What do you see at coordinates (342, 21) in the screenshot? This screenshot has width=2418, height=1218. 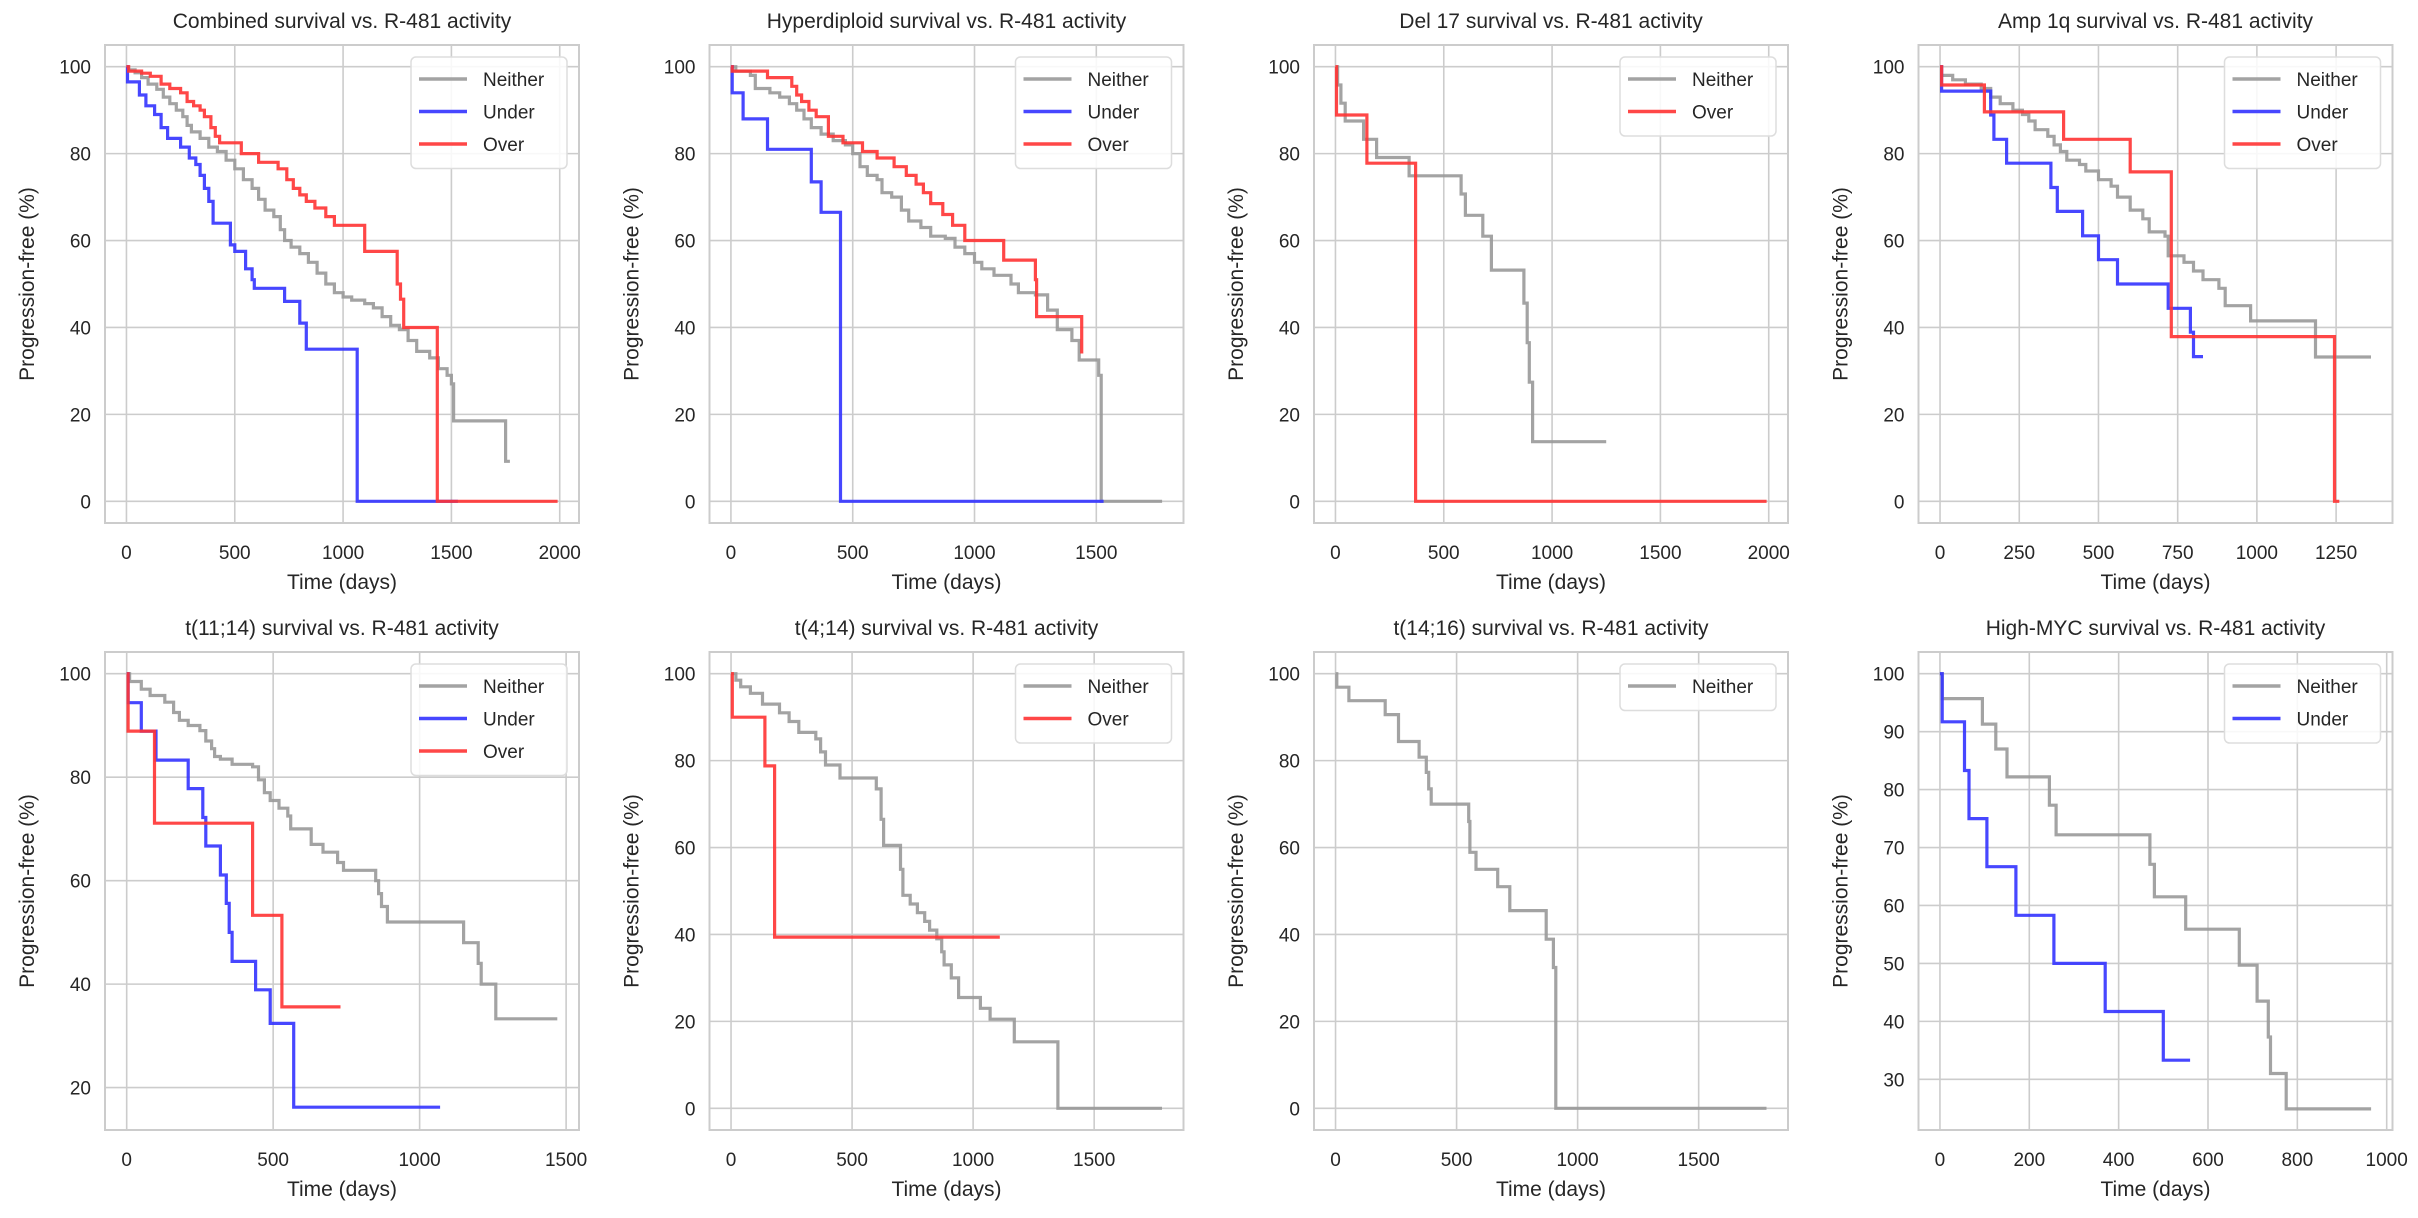 I see `chart-title: Combined survival vs. R-481 activity` at bounding box center [342, 21].